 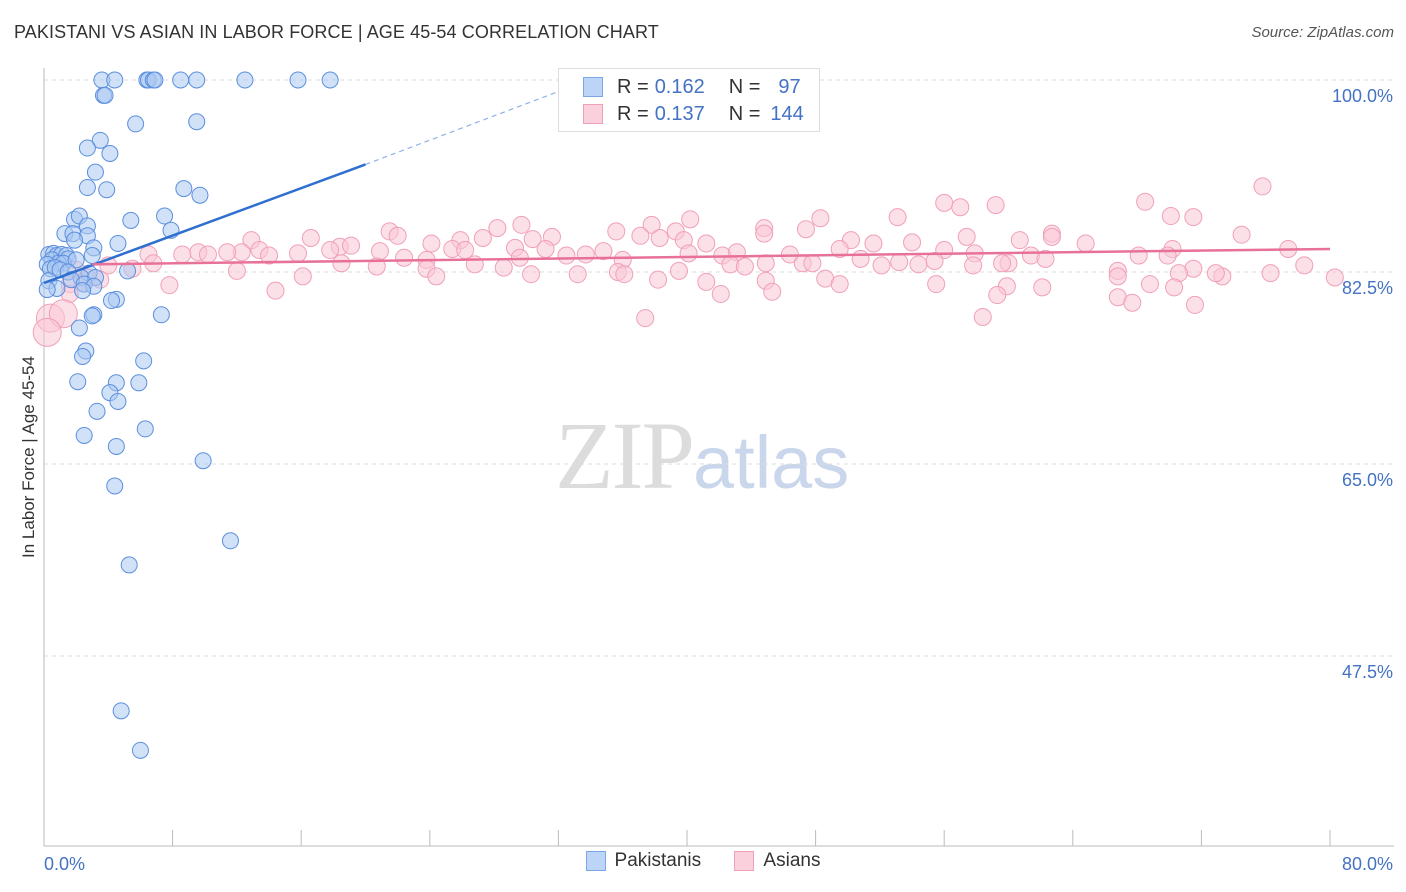 I want to click on stats-box: R = 0.162 N = 97 R = 0.137 N = 144, so click(x=689, y=100).